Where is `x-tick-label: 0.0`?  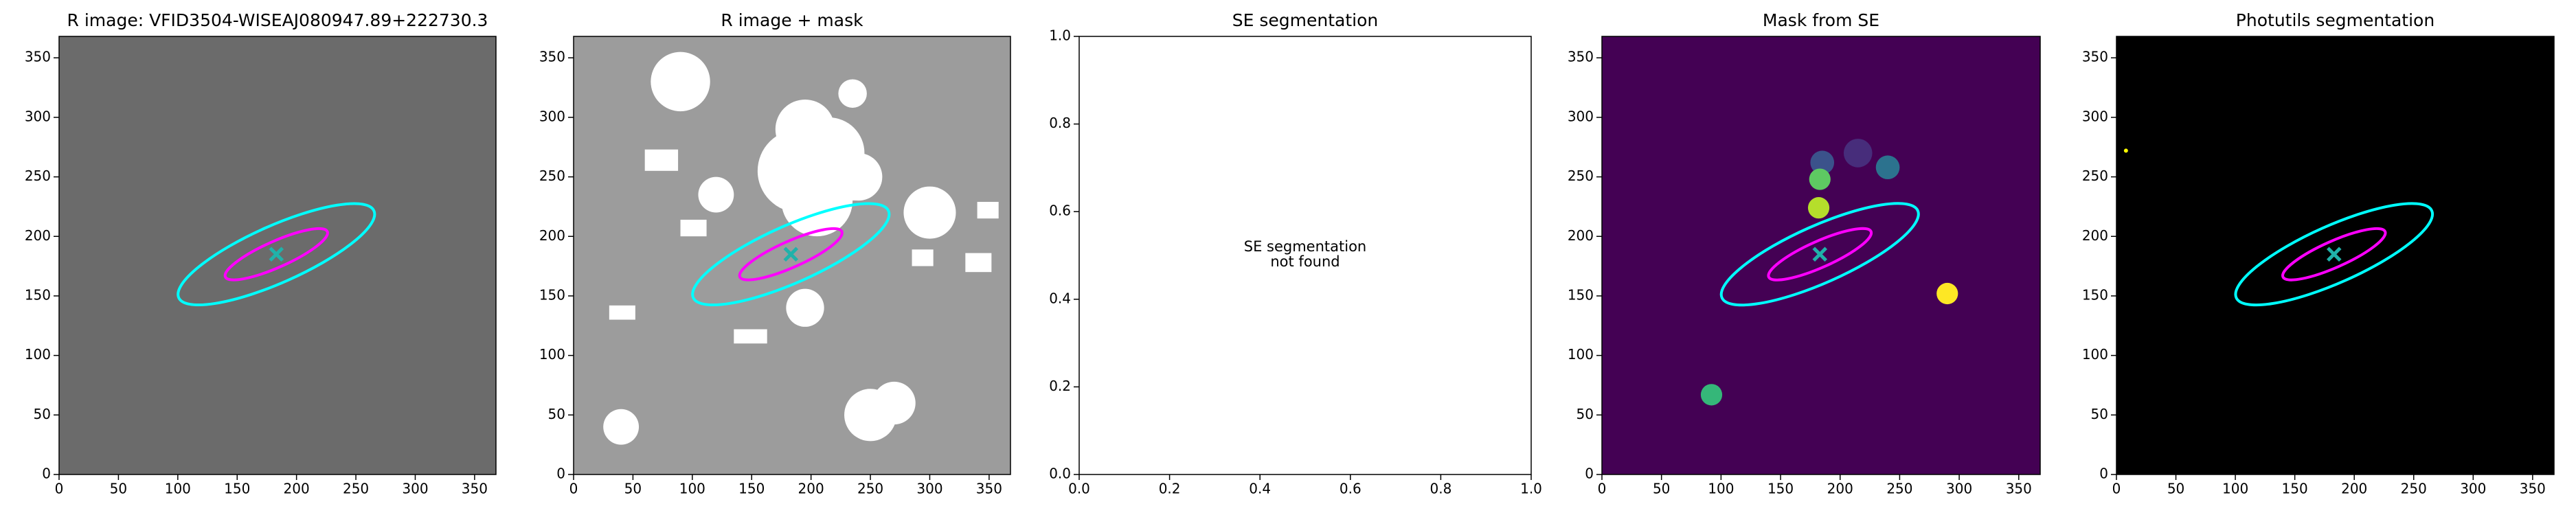 x-tick-label: 0.0 is located at coordinates (1079, 489).